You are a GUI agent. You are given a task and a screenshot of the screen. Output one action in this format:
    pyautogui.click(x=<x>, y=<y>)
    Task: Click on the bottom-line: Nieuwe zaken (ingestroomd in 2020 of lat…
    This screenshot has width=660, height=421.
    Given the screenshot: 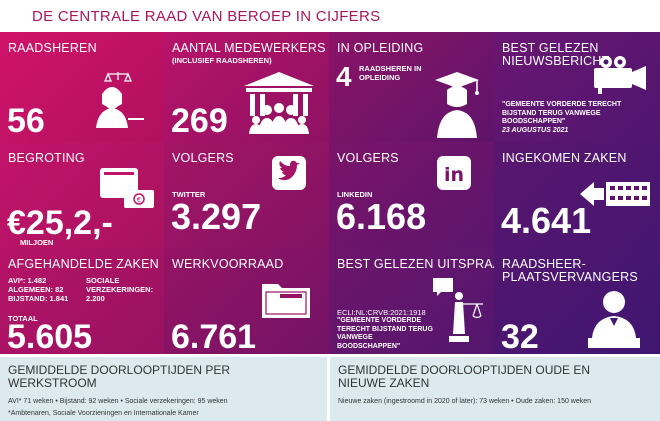 What is the action you would take?
    pyautogui.click(x=465, y=401)
    